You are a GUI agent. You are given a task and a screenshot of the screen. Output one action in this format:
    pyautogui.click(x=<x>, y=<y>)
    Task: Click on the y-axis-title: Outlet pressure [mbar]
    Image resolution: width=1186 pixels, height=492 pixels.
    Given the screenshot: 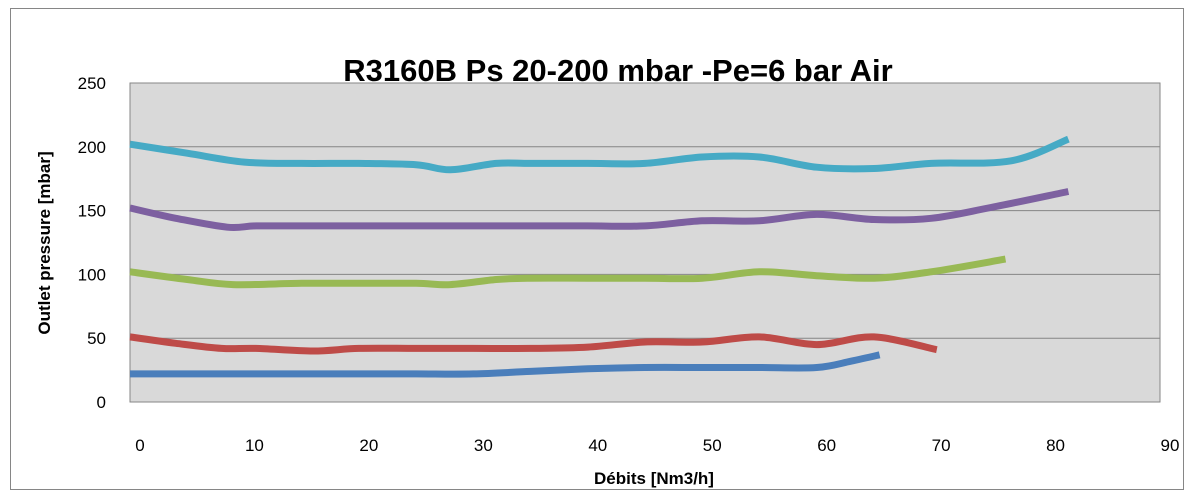 What is the action you would take?
    pyautogui.click(x=44, y=242)
    